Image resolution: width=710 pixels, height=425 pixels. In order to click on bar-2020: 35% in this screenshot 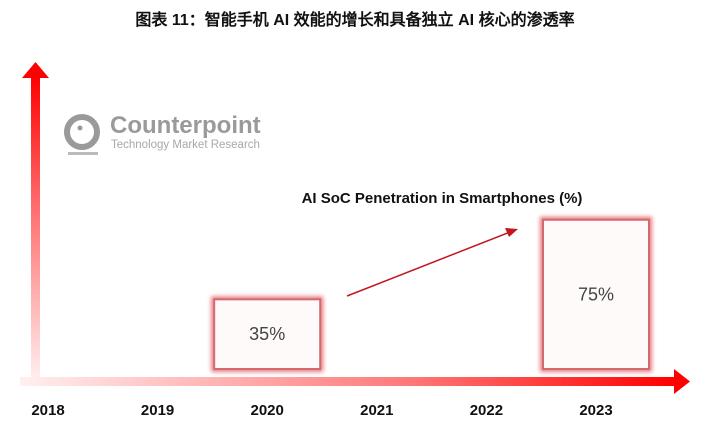, I will do `click(267, 334)`.